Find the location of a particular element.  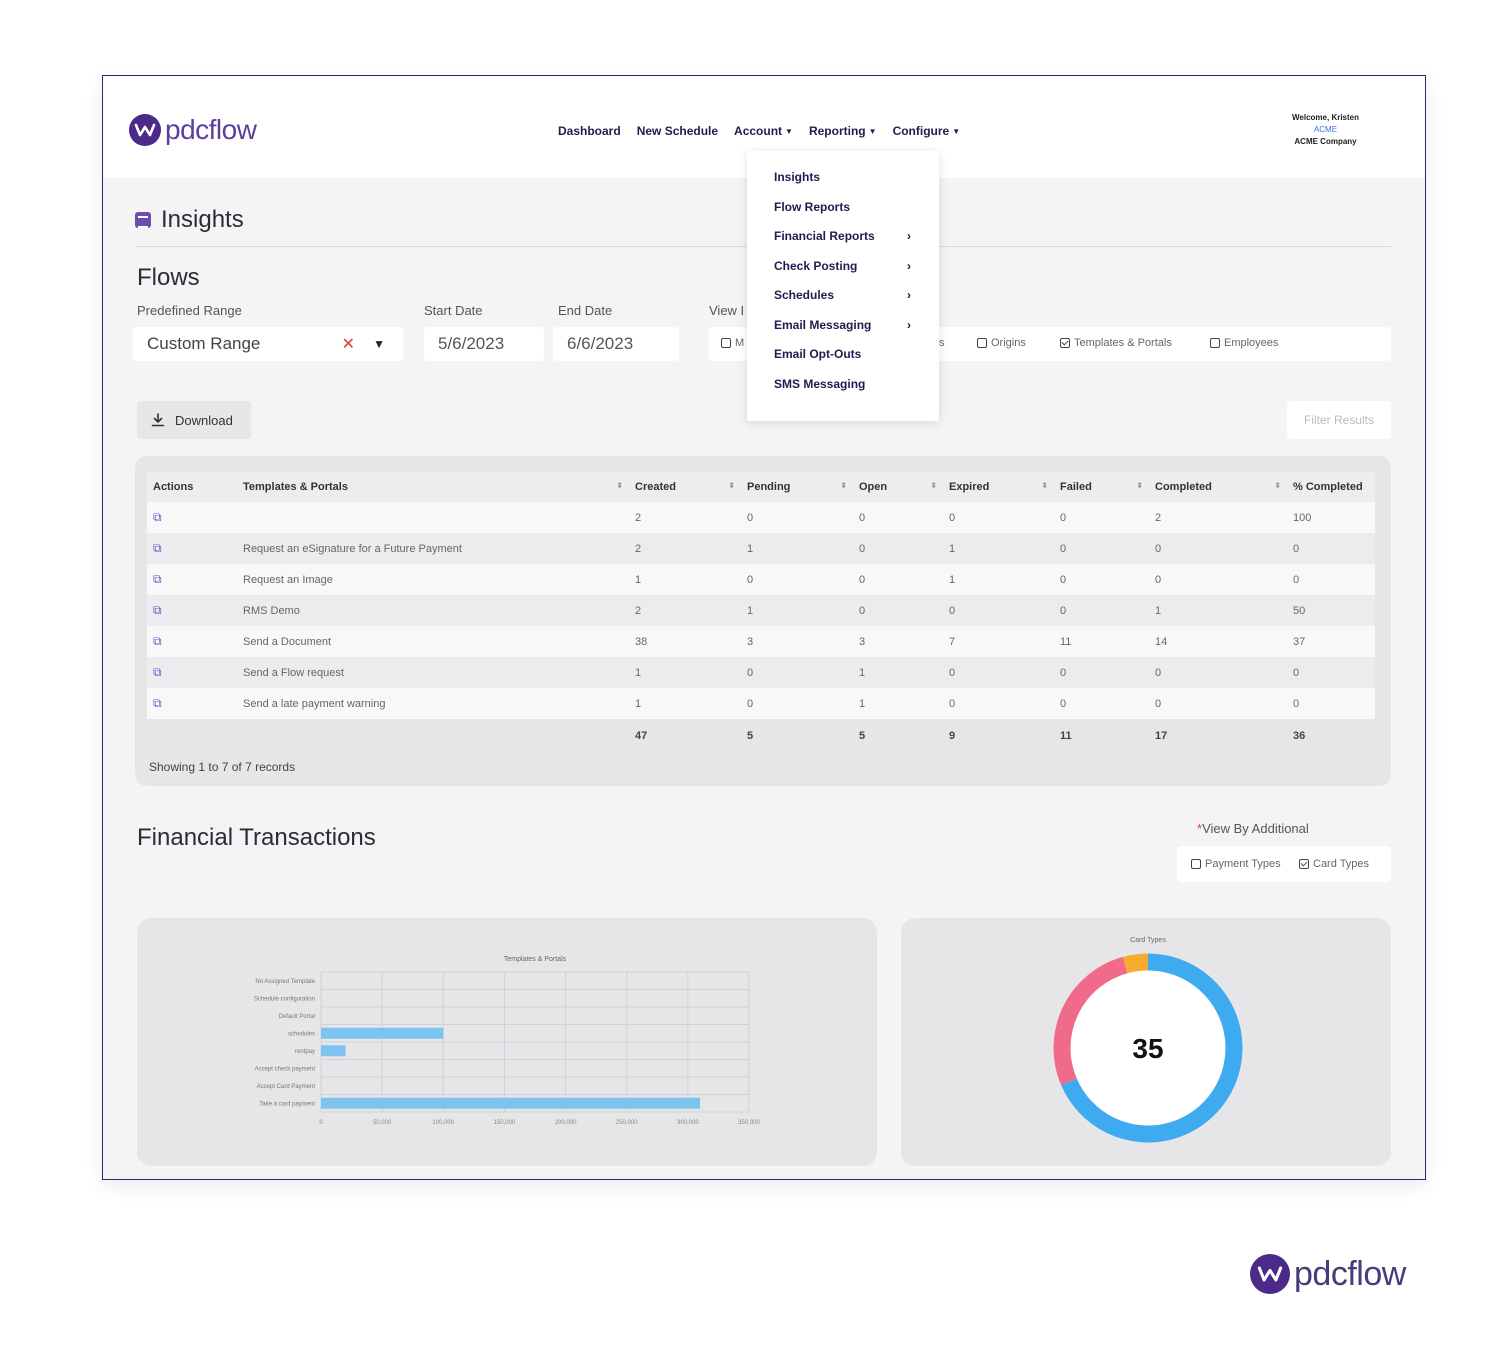

start-date-label: Start Date is located at coordinates (453, 310).